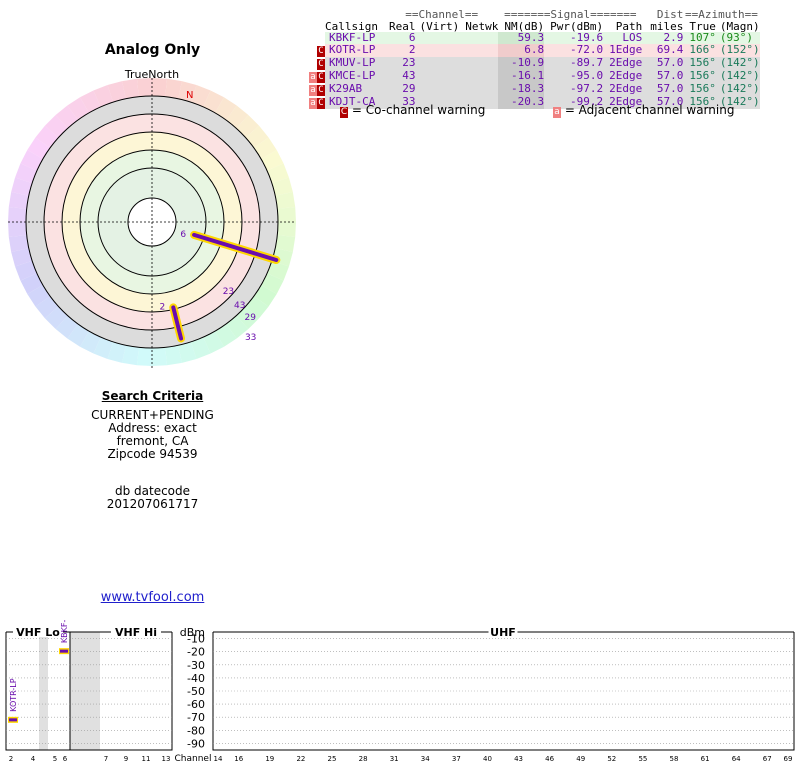 The height and width of the screenshot is (768, 800). What do you see at coordinates (736, 759) in the screenshot?
I see `x-tick-label: 64` at bounding box center [736, 759].